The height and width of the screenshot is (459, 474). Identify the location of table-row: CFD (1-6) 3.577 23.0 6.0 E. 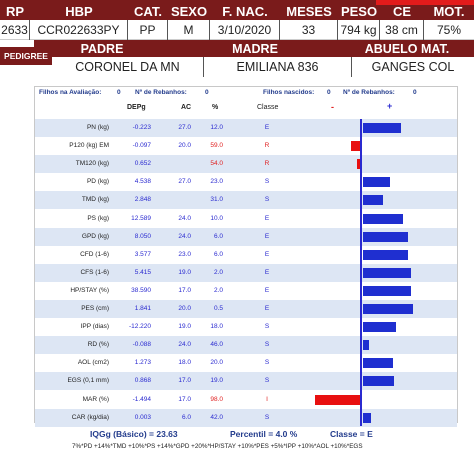
(246, 255).